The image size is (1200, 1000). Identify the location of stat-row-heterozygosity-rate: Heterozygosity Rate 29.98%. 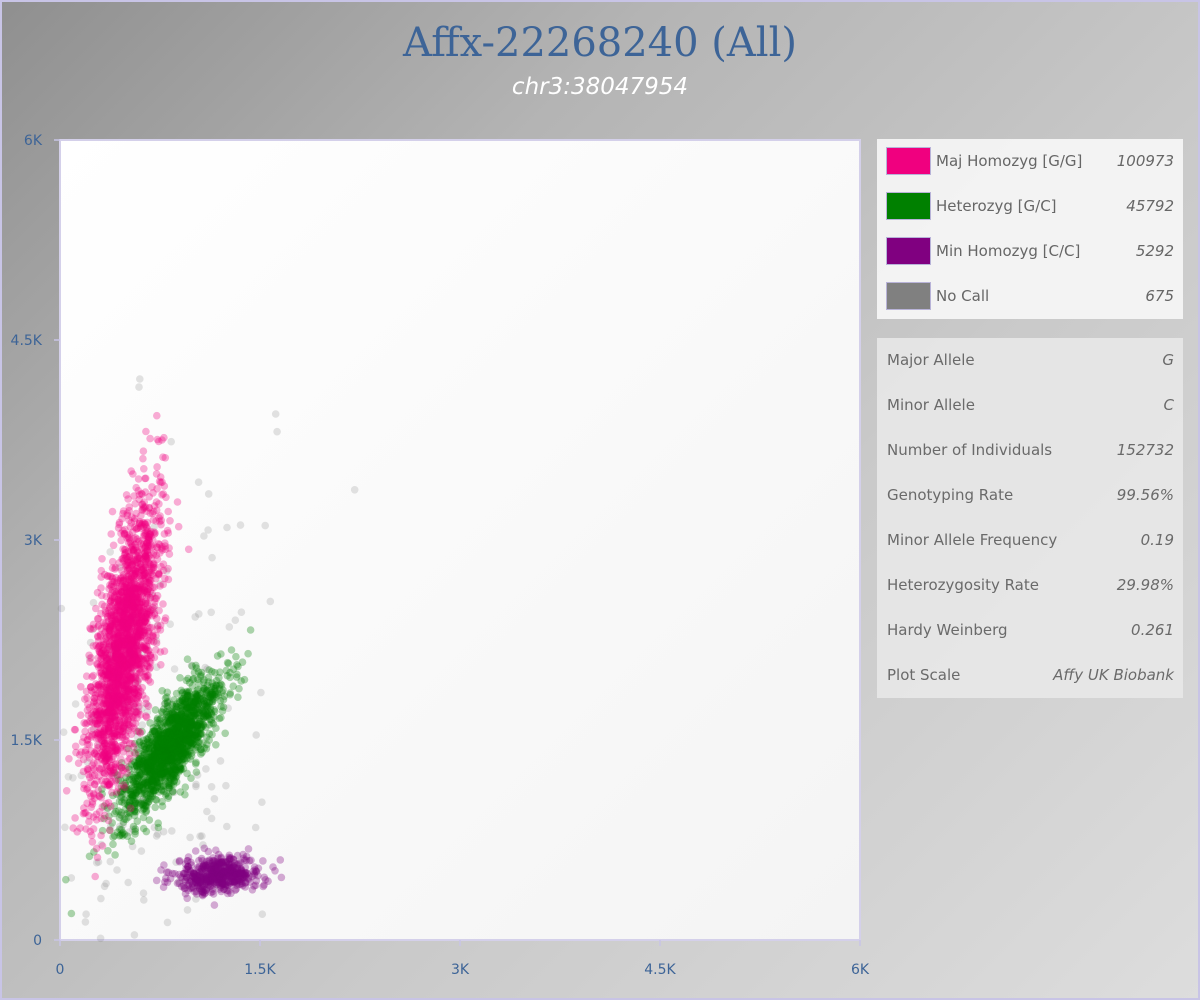
(1030, 585).